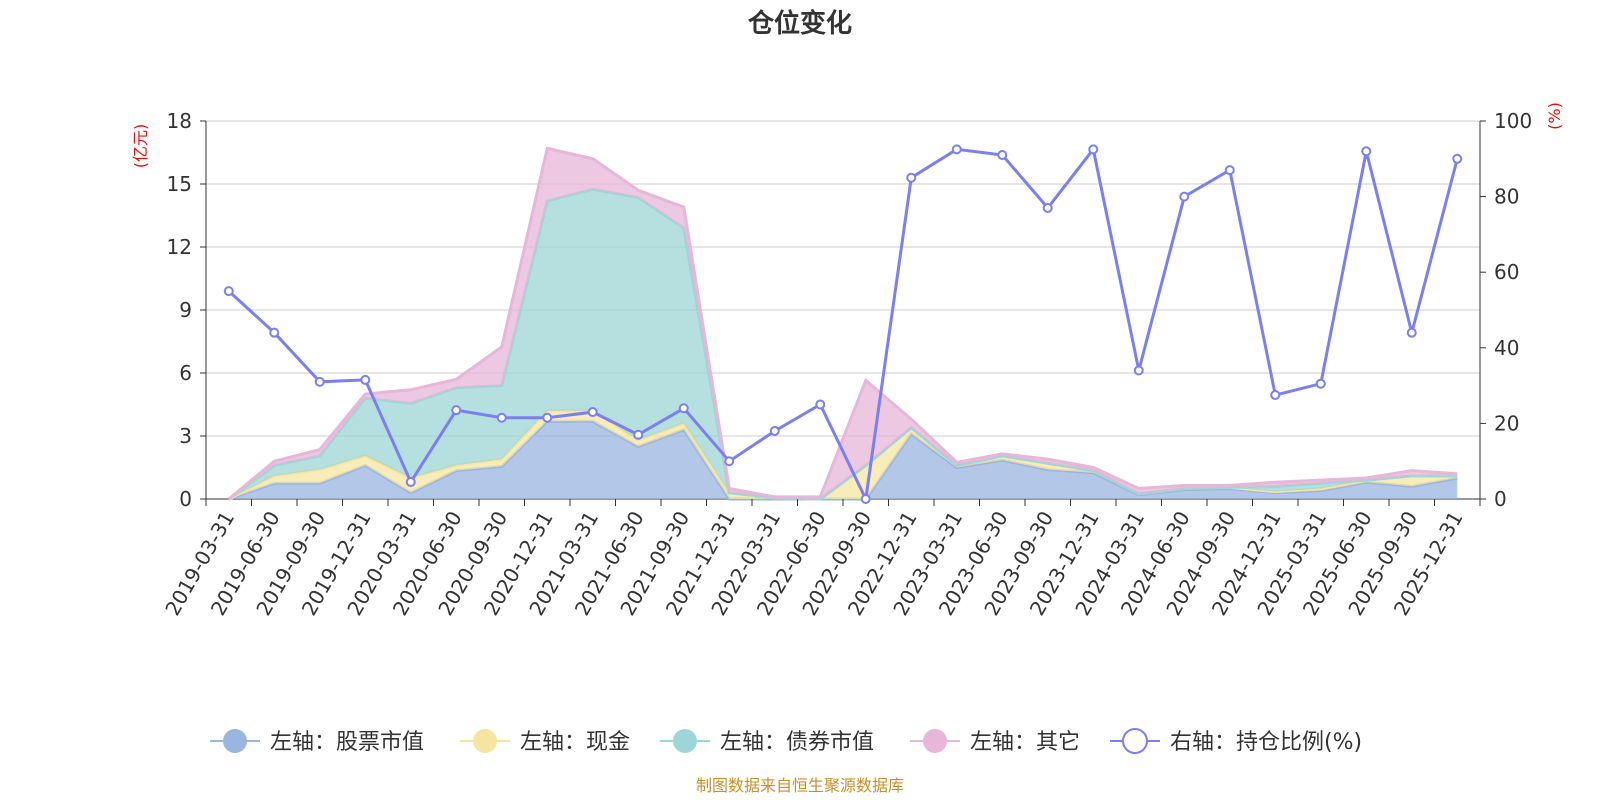 The height and width of the screenshot is (800, 1600). Describe the element at coordinates (179, 184) in the screenshot. I see `left-axis-tick-label: 15` at that location.